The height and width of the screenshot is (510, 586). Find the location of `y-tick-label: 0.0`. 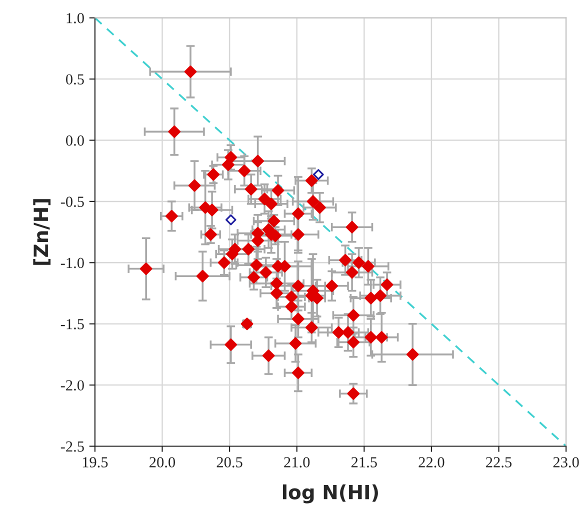

y-tick-label: 0.0 is located at coordinates (75, 140).